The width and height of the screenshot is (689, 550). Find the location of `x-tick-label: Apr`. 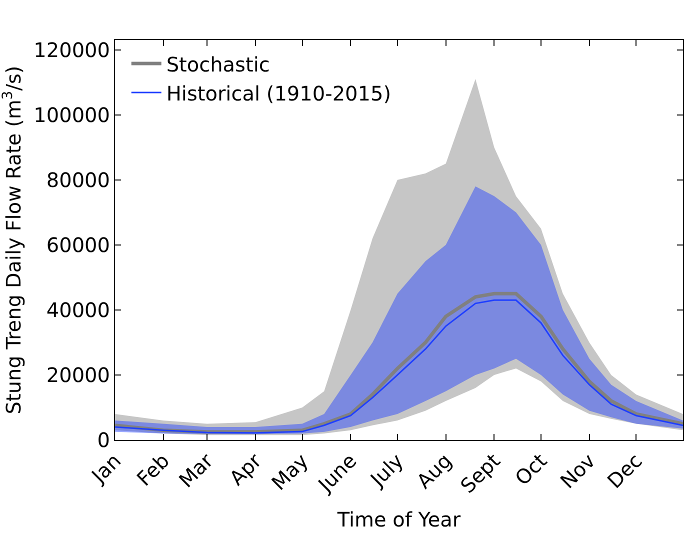

x-tick-label: Apr is located at coordinates (245, 469).